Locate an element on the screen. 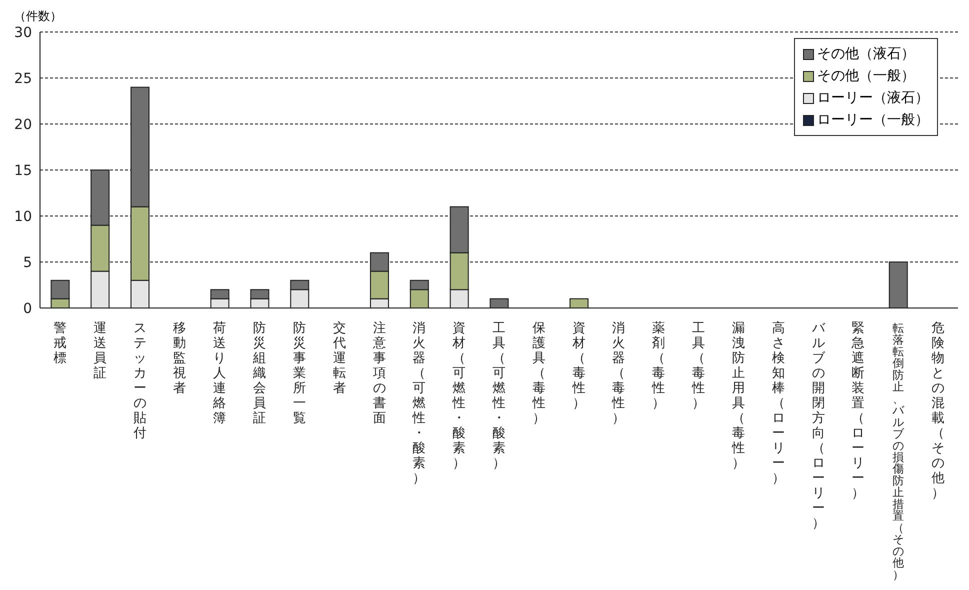 This screenshot has width=969, height=590. y-axis-title: （件数） is located at coordinates (38, 16).